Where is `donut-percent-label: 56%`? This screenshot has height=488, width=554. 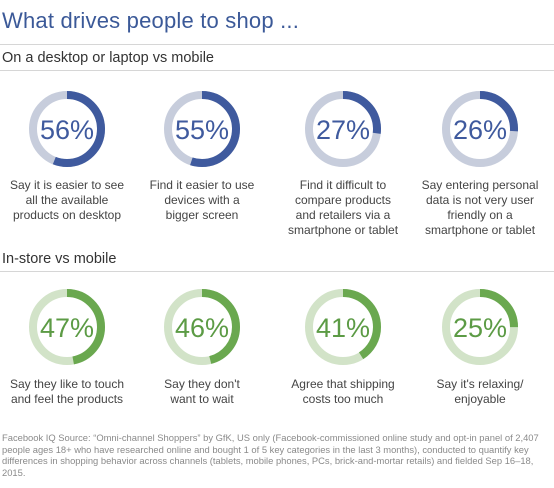
donut-percent-label: 56% is located at coordinates (67, 130).